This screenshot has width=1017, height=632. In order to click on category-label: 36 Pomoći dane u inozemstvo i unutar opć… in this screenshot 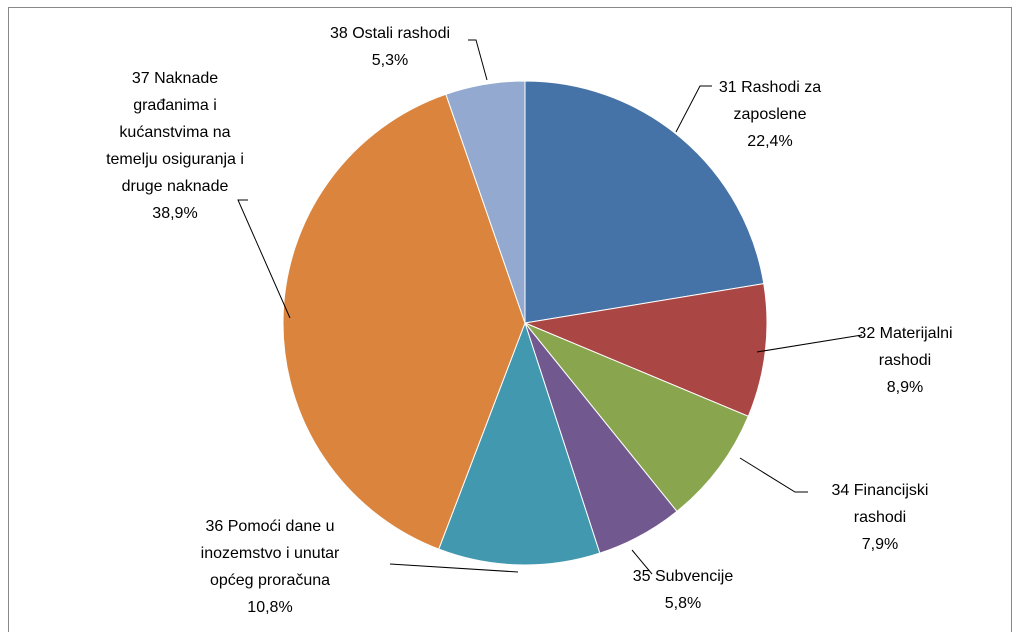, I will do `click(270, 553)`.